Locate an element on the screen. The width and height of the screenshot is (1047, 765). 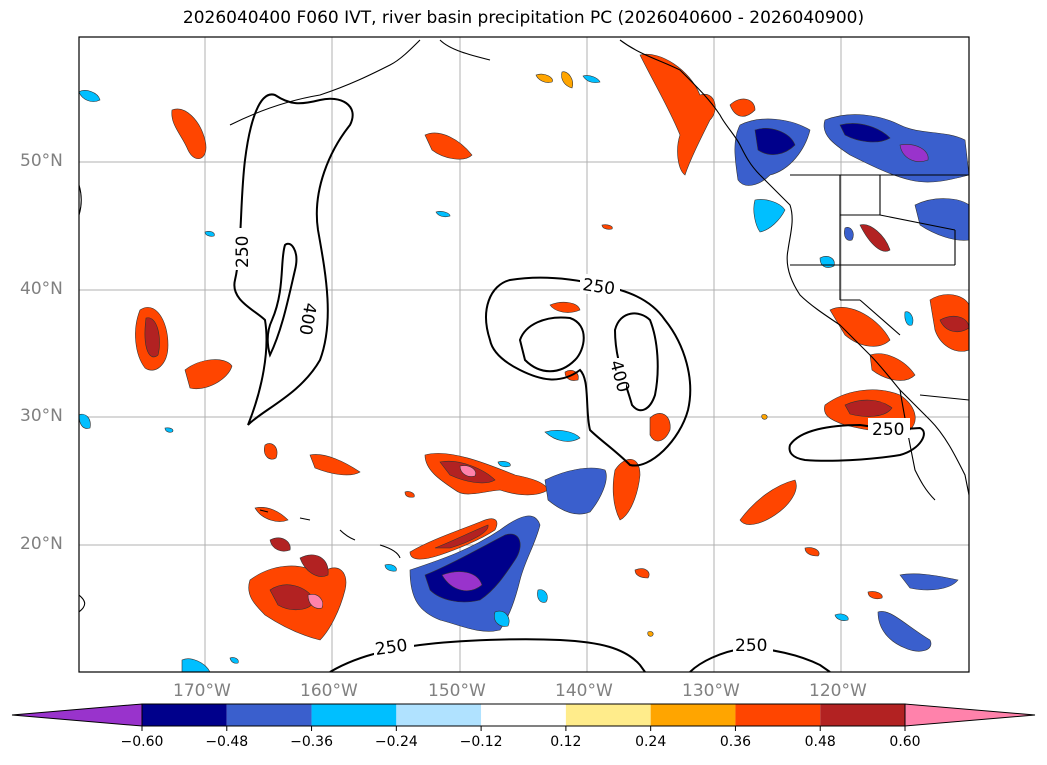
colorbar-tick-label: −0.24 is located at coordinates (396, 742).